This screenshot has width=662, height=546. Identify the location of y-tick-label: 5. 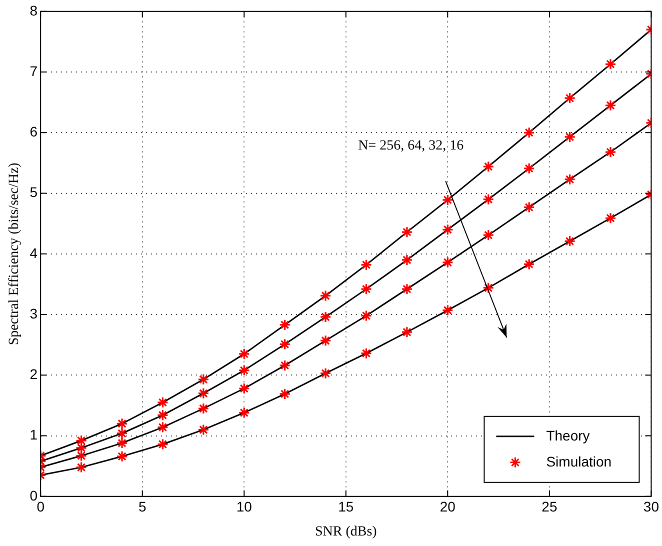
(34, 192).